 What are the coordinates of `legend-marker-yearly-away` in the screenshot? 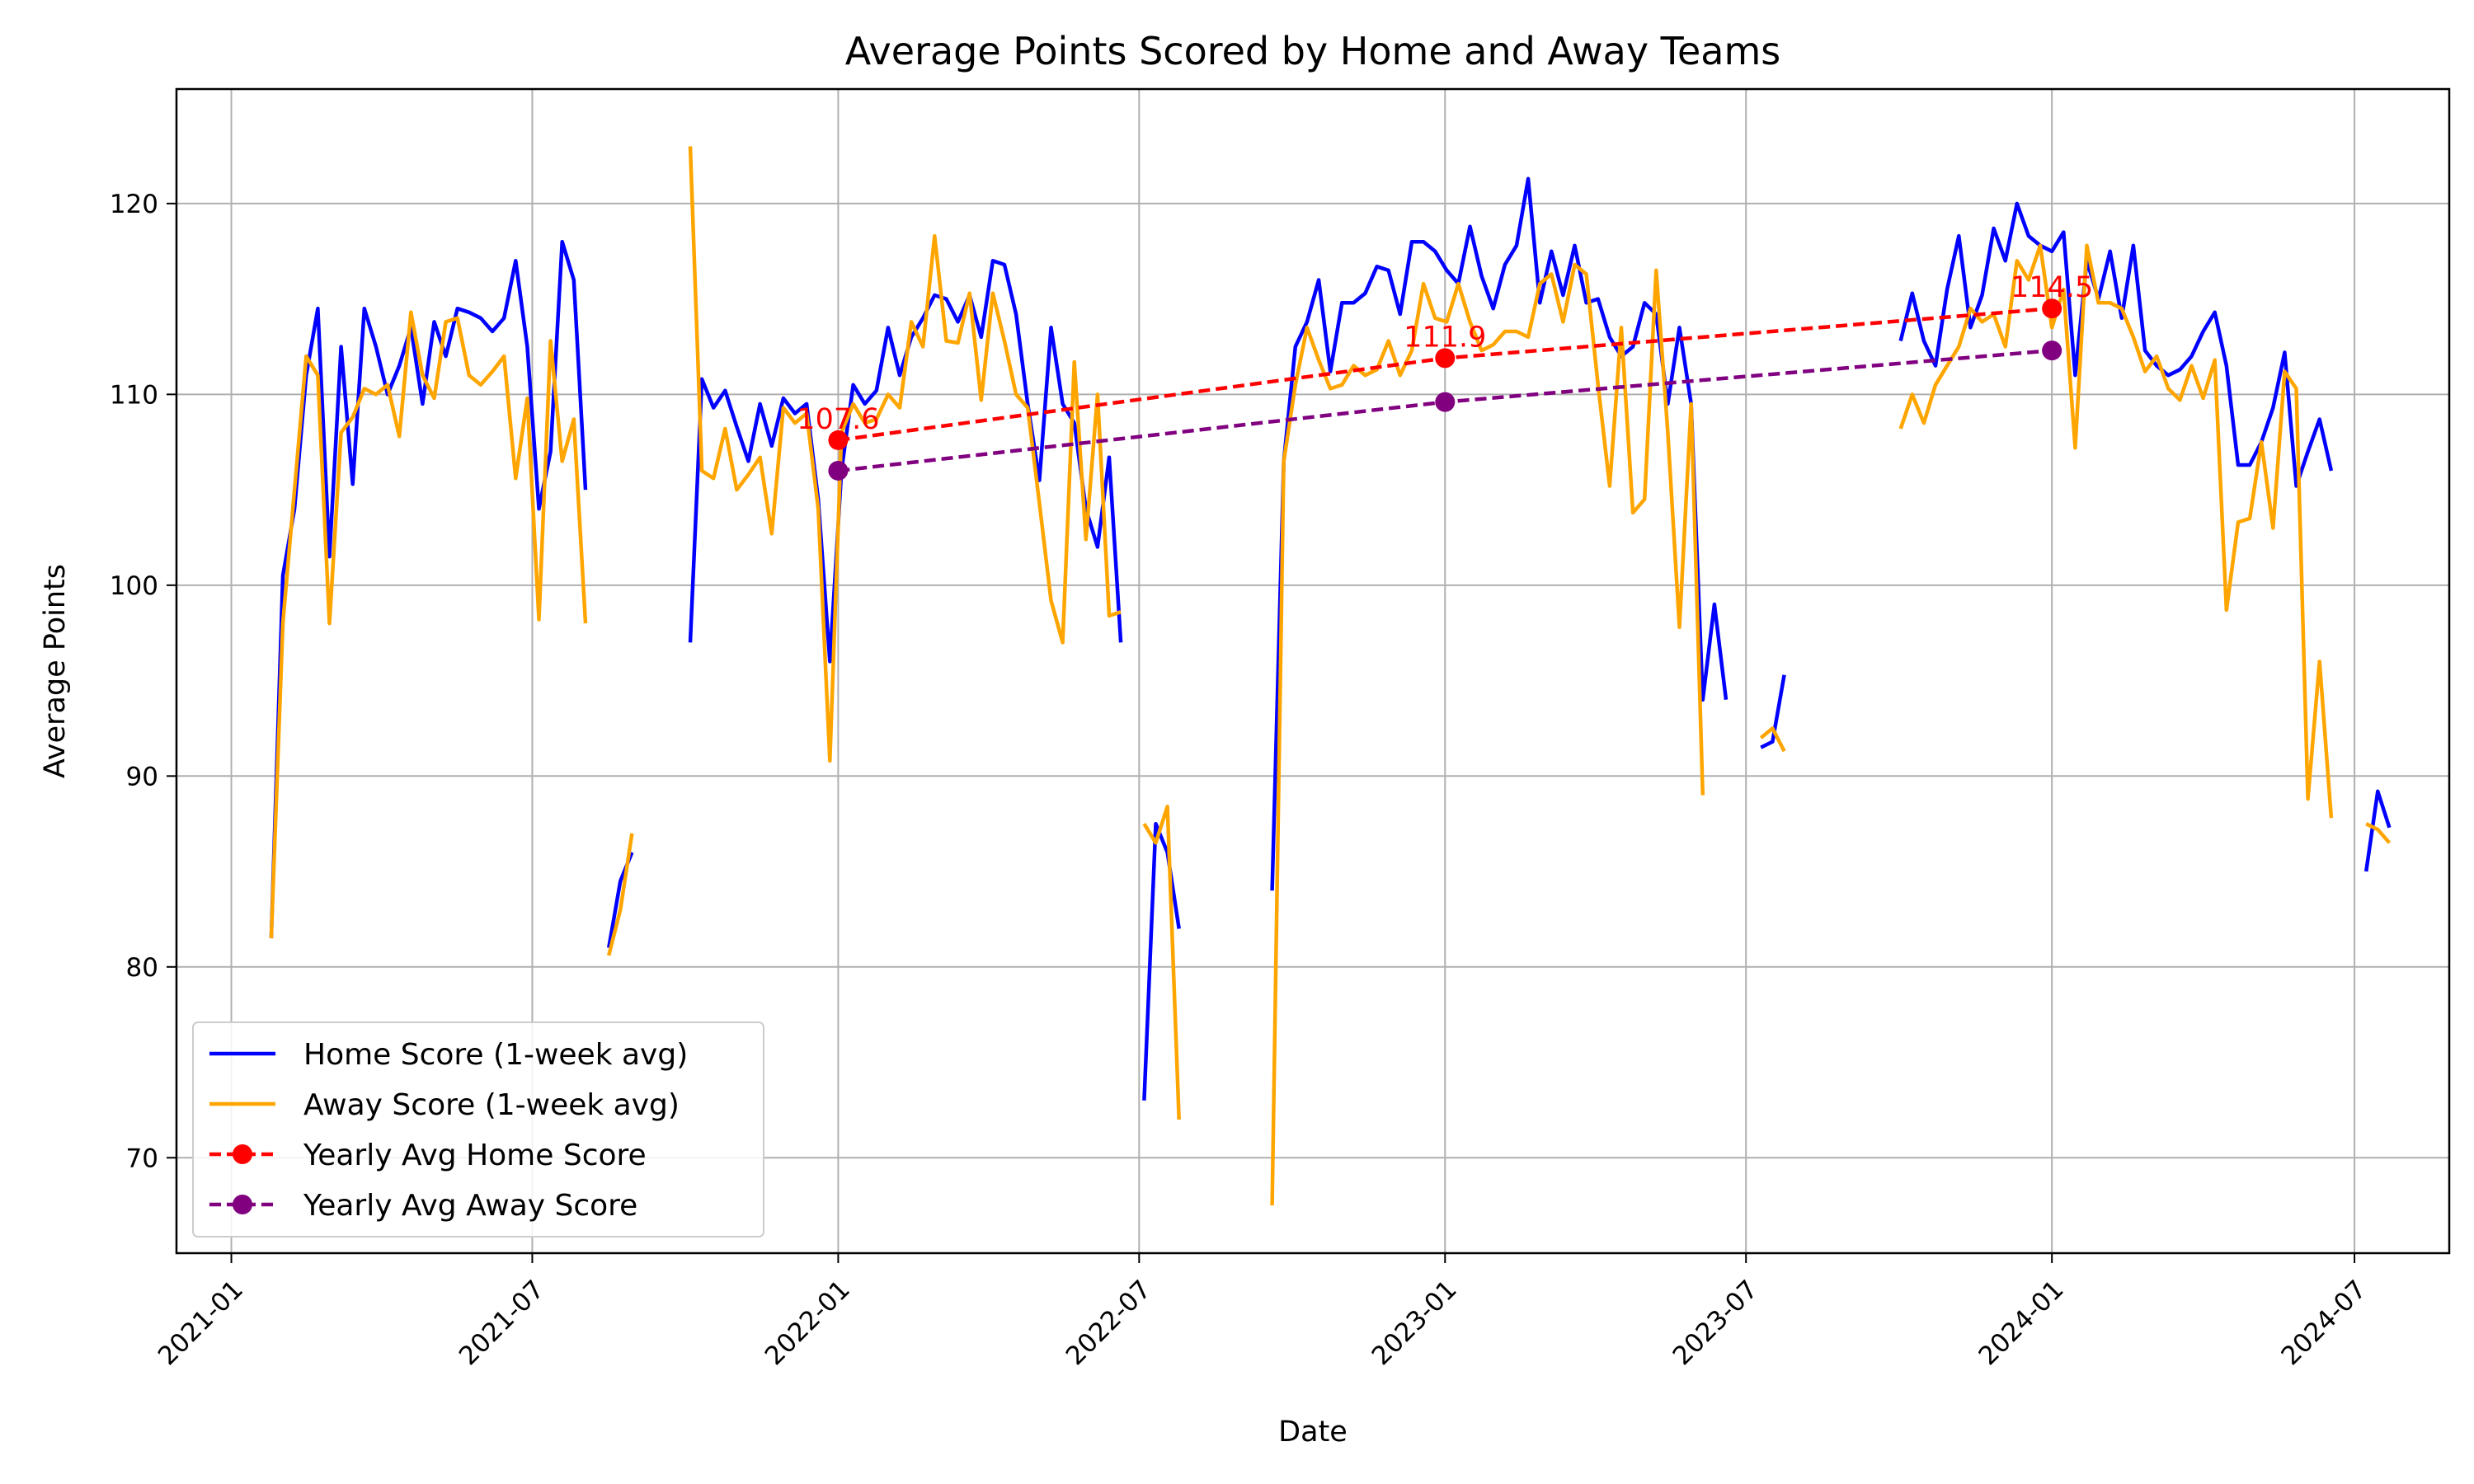 It's located at (242, 1204).